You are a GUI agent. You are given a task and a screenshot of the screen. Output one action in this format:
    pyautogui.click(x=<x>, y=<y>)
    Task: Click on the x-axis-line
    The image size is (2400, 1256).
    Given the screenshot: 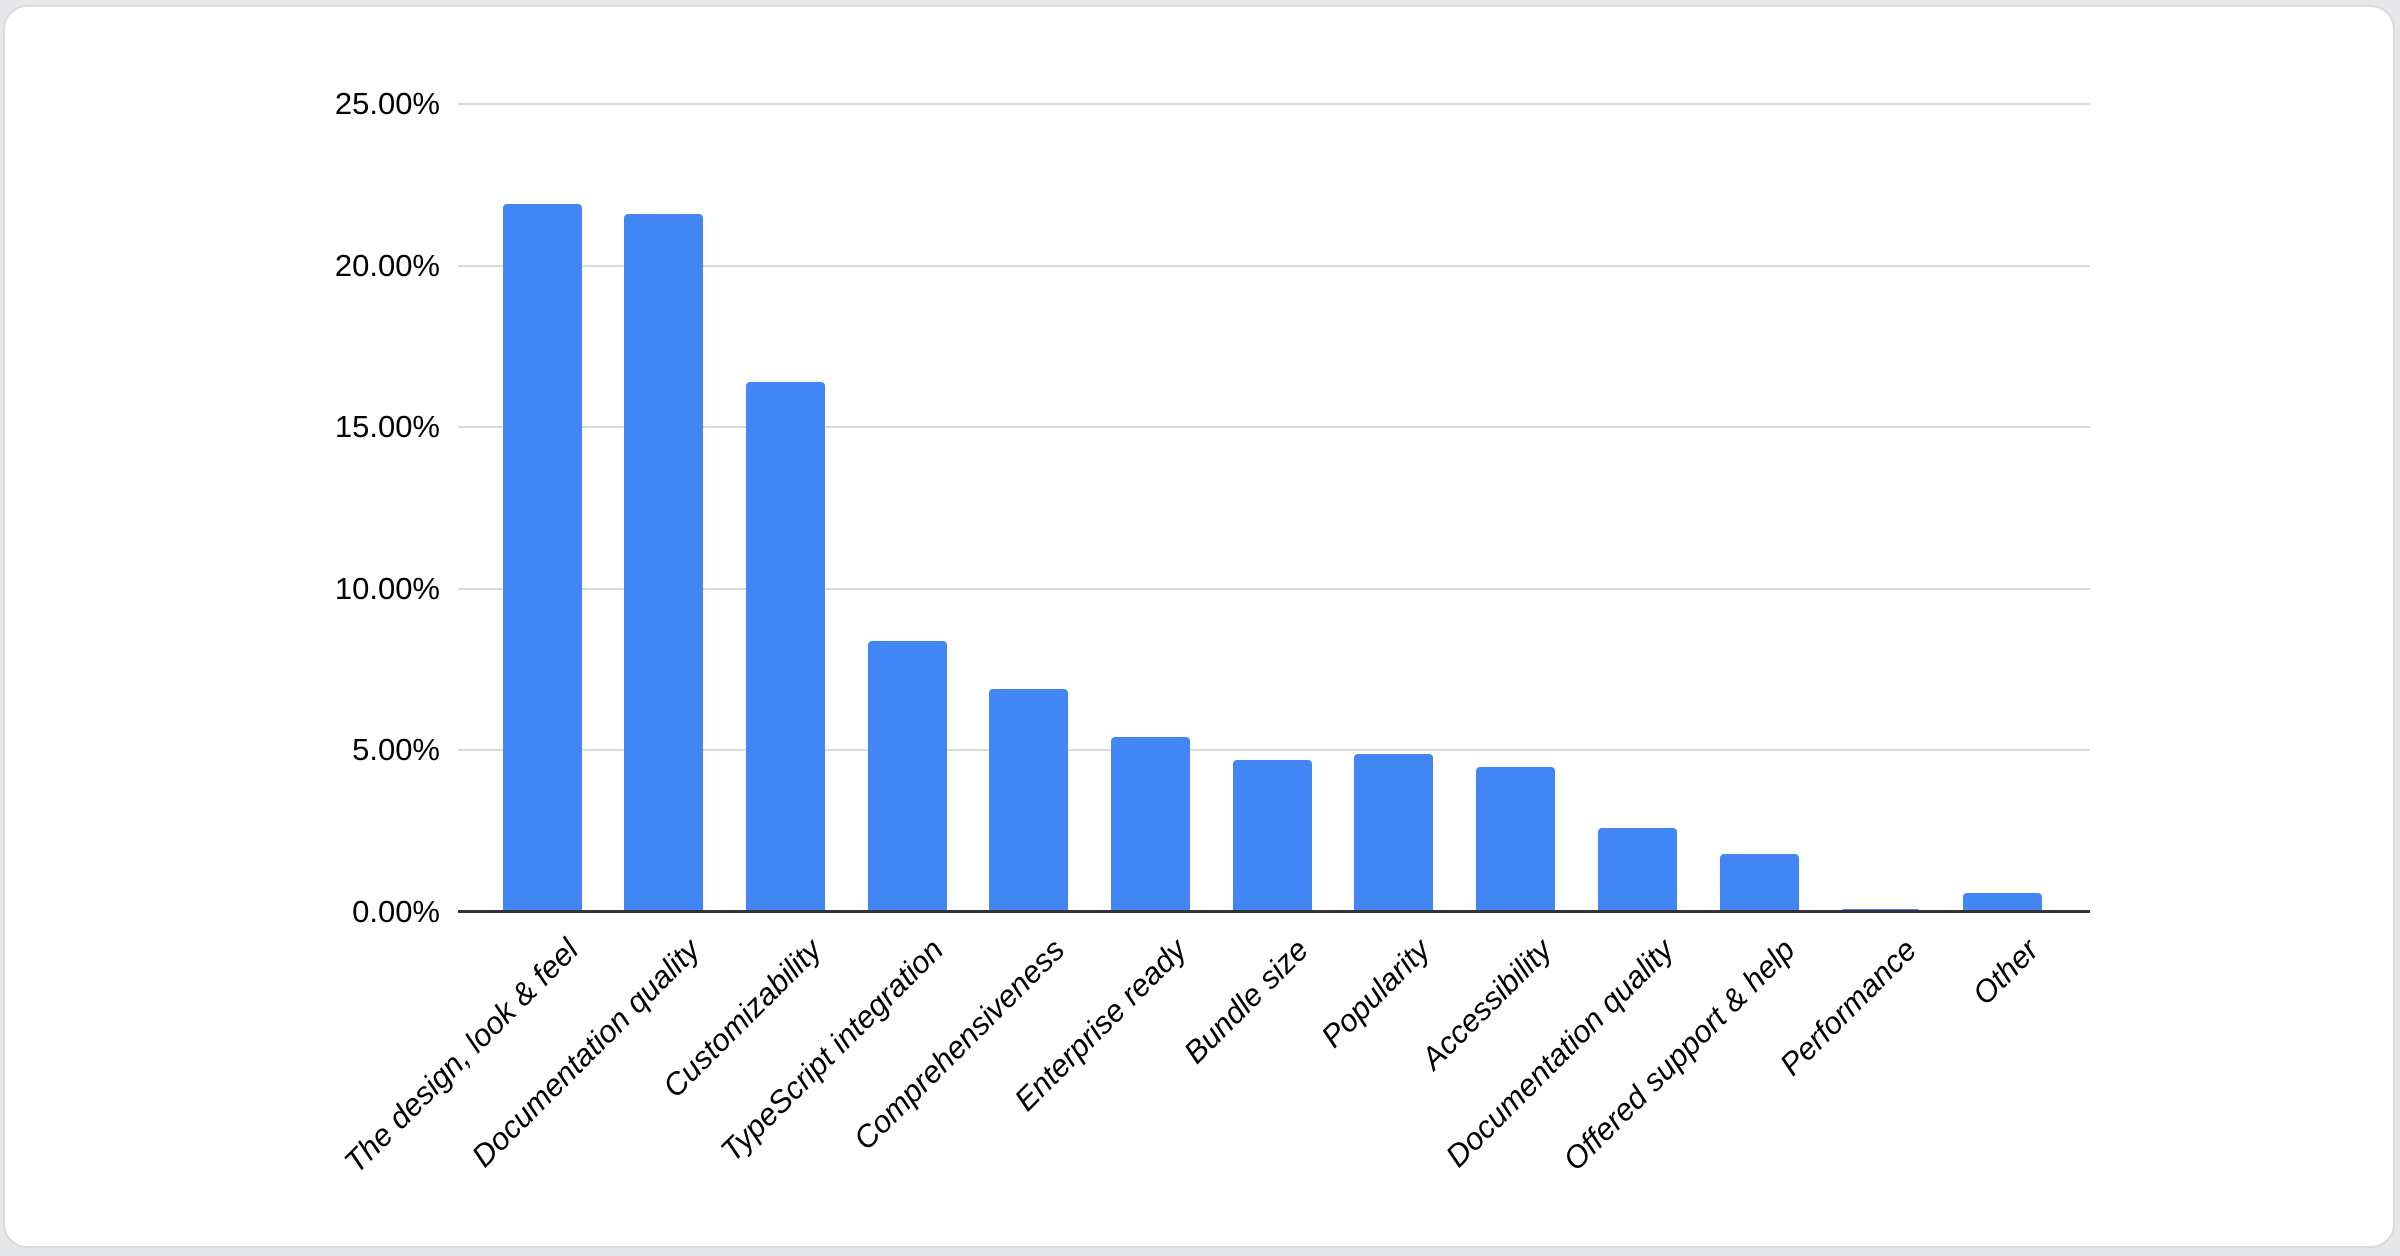 What is the action you would take?
    pyautogui.click(x=1274, y=911)
    